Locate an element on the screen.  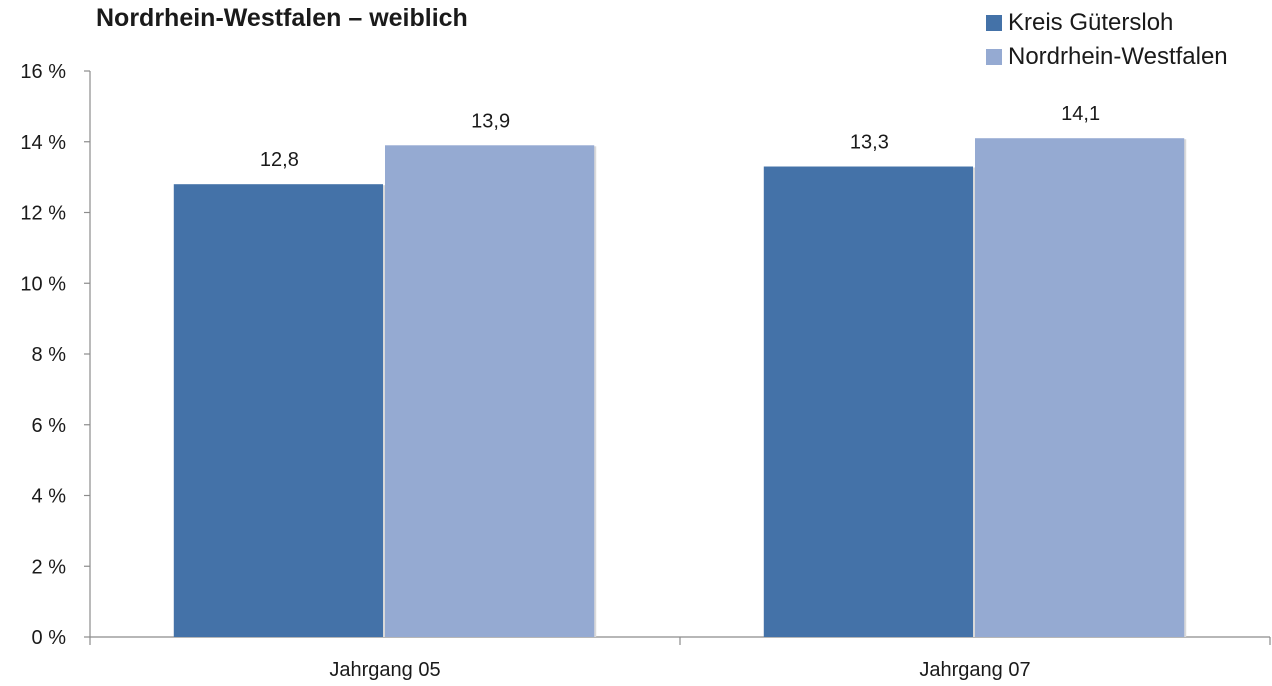
legend-swatch-nordrhein-westfalen is located at coordinates (994, 57).